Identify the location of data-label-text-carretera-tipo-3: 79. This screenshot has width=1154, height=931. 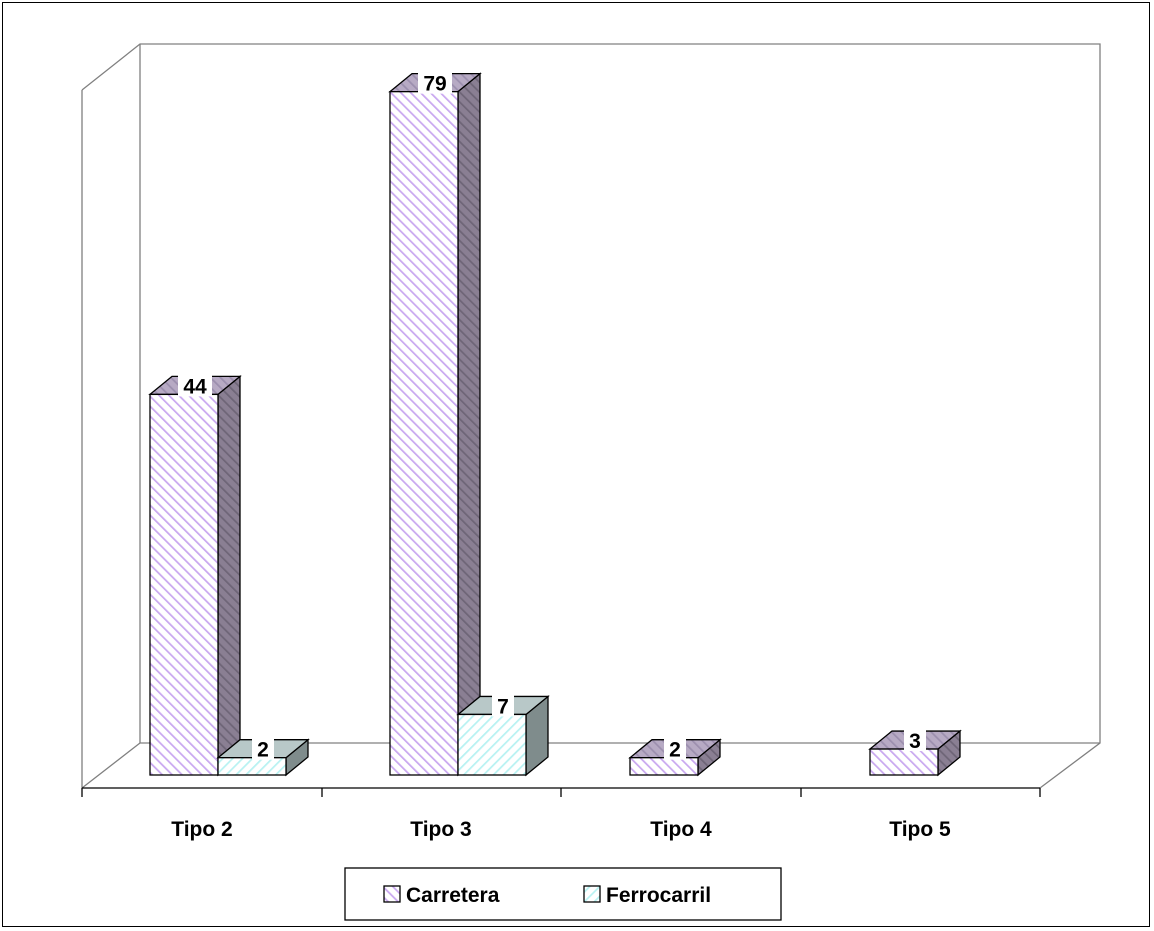
(434, 84).